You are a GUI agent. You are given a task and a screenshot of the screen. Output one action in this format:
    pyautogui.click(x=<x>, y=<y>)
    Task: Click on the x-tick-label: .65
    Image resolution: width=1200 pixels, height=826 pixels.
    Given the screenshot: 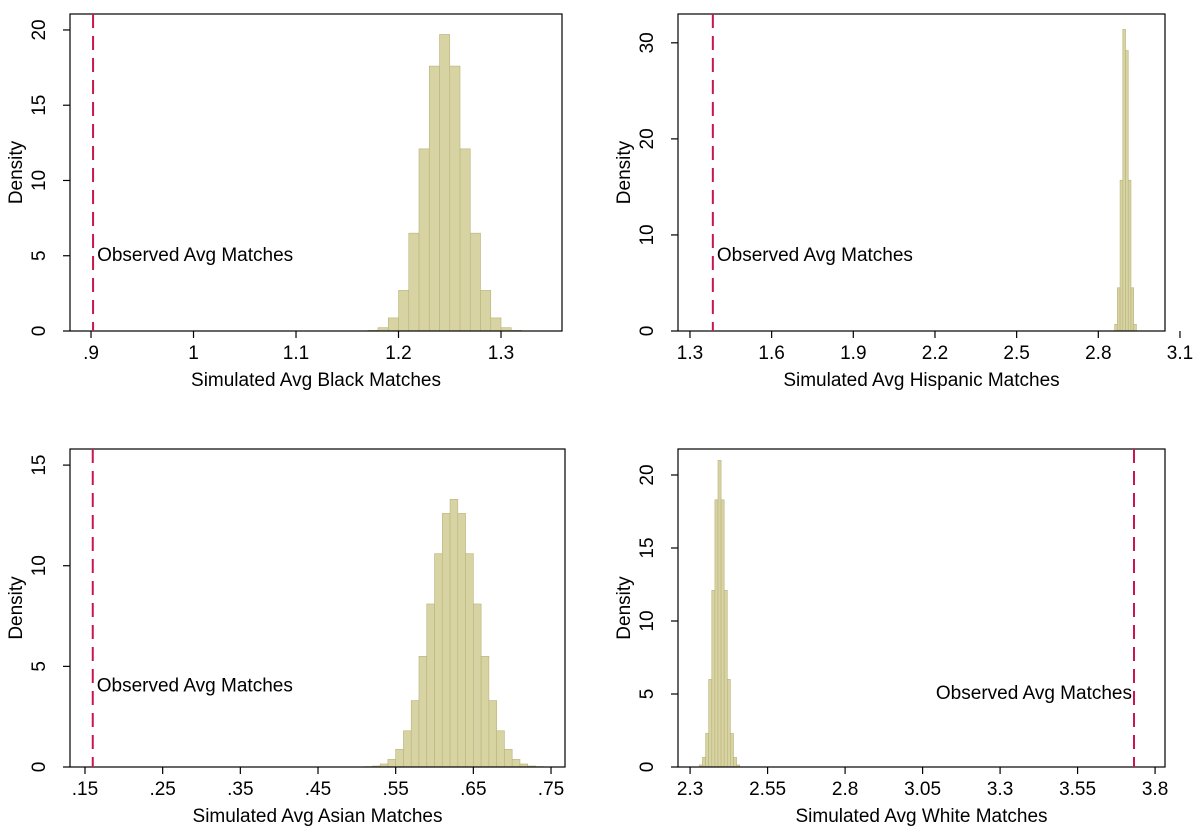 What is the action you would take?
    pyautogui.click(x=473, y=789)
    